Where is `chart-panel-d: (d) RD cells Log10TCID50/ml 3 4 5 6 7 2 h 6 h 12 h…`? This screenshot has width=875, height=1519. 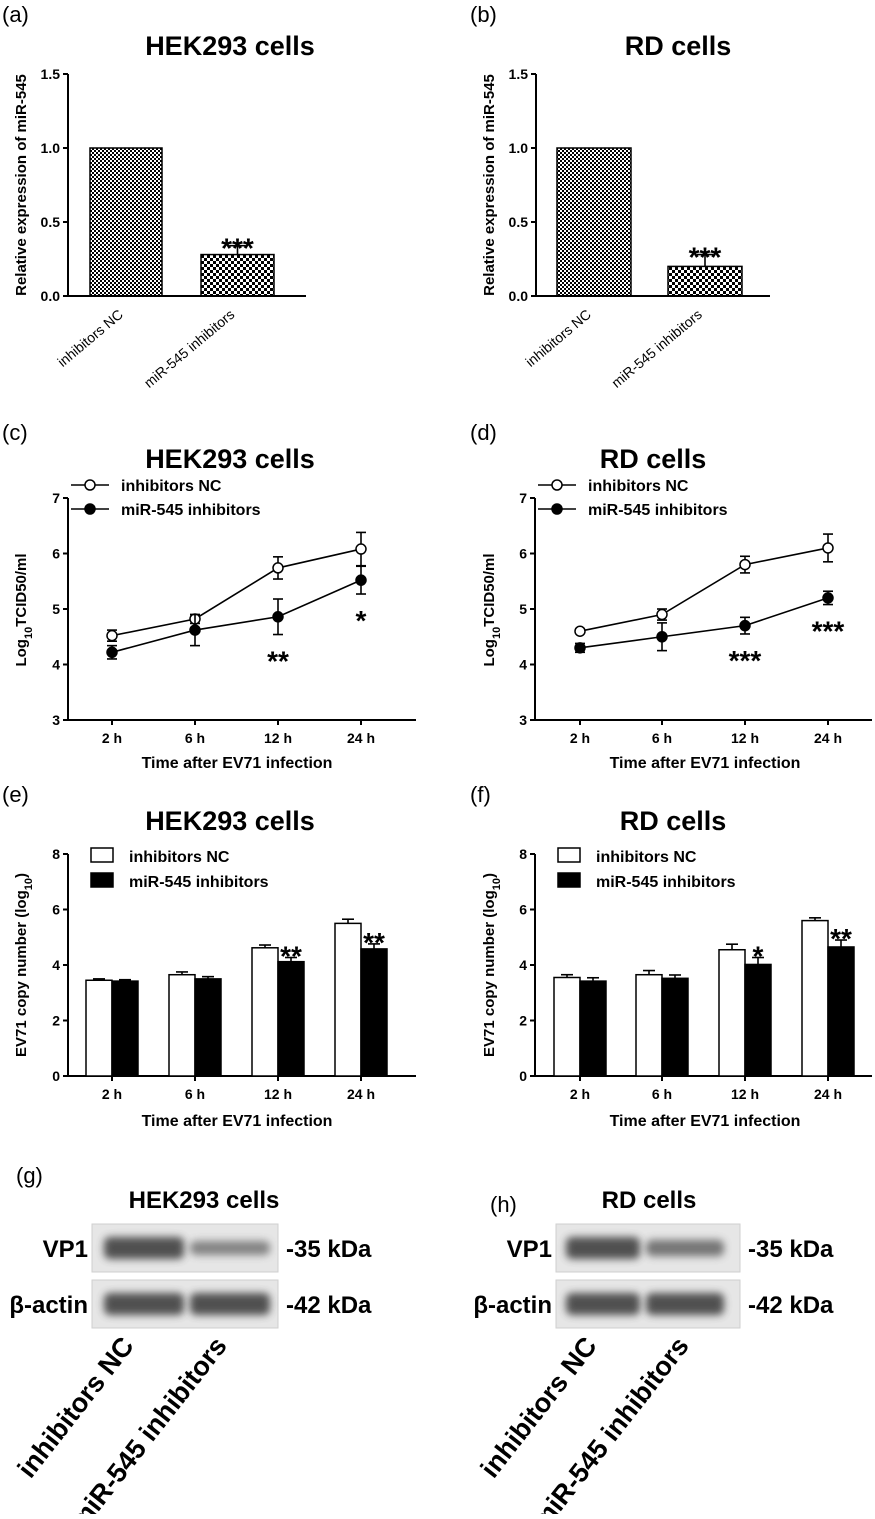
chart-panel-d: (d) RD cells Log10TCID50/ml 3 4 5 6 7 2 h 6 h 12 h… is located at coordinates (671, 596).